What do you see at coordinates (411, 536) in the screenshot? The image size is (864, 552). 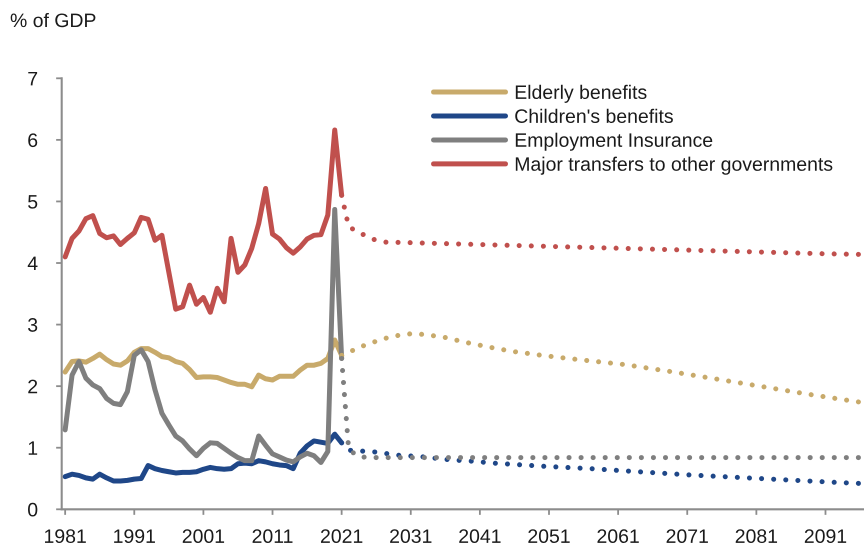 I see `x-tick-label: 2031` at bounding box center [411, 536].